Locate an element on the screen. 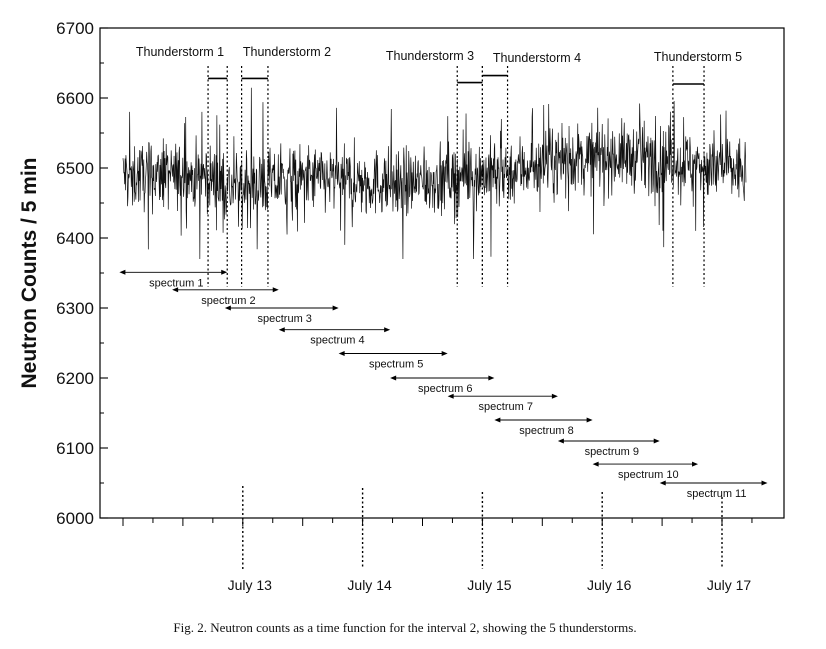  spectrum-label: spectrum 10 is located at coordinates (648, 475).